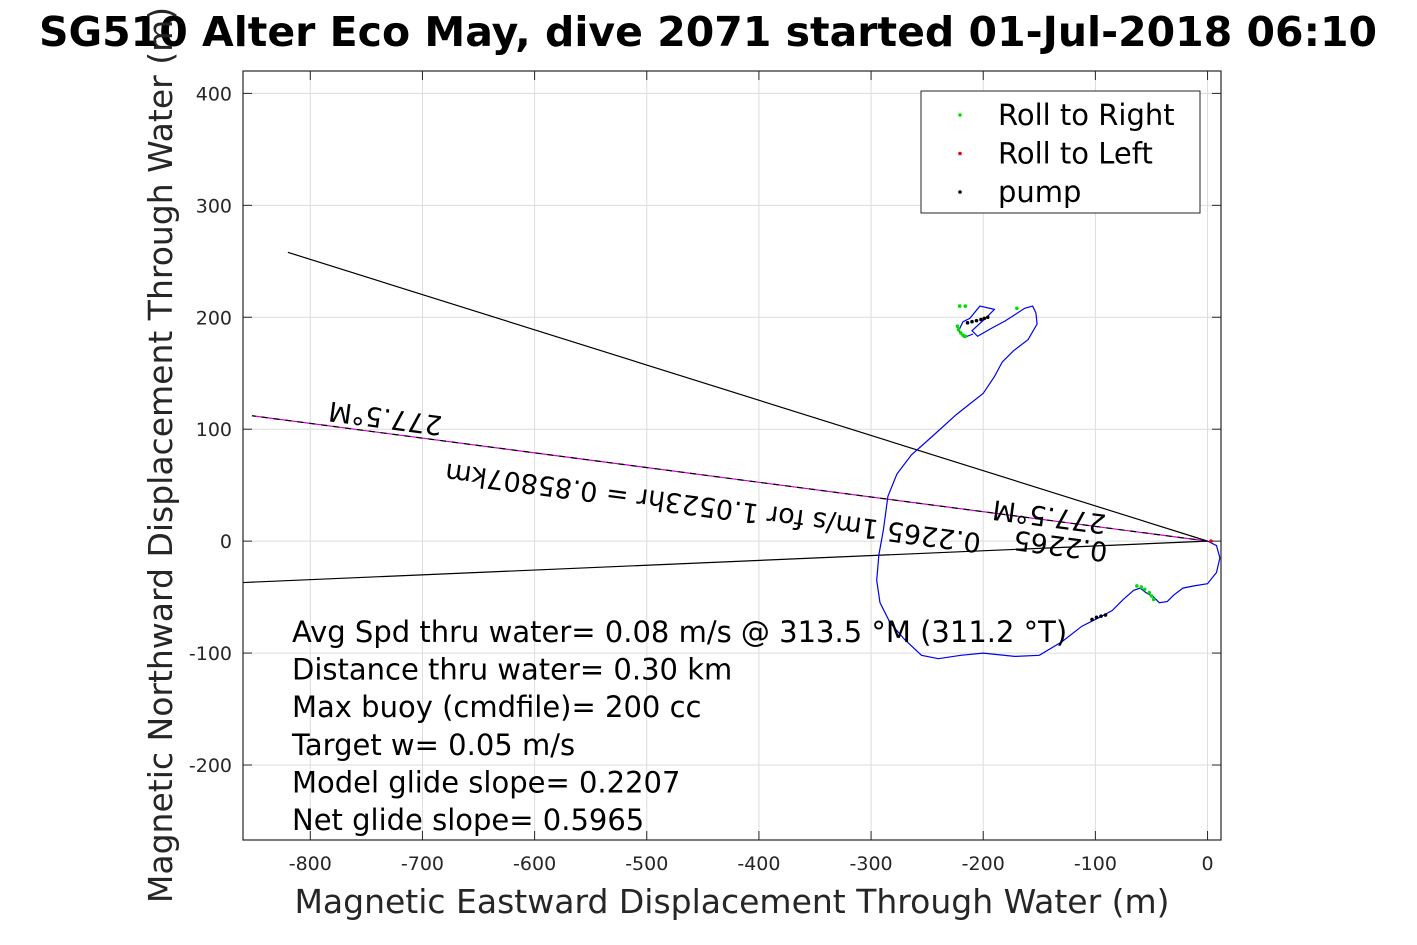  What do you see at coordinates (214, 206) in the screenshot?
I see `y-tick-label: 300` at bounding box center [214, 206].